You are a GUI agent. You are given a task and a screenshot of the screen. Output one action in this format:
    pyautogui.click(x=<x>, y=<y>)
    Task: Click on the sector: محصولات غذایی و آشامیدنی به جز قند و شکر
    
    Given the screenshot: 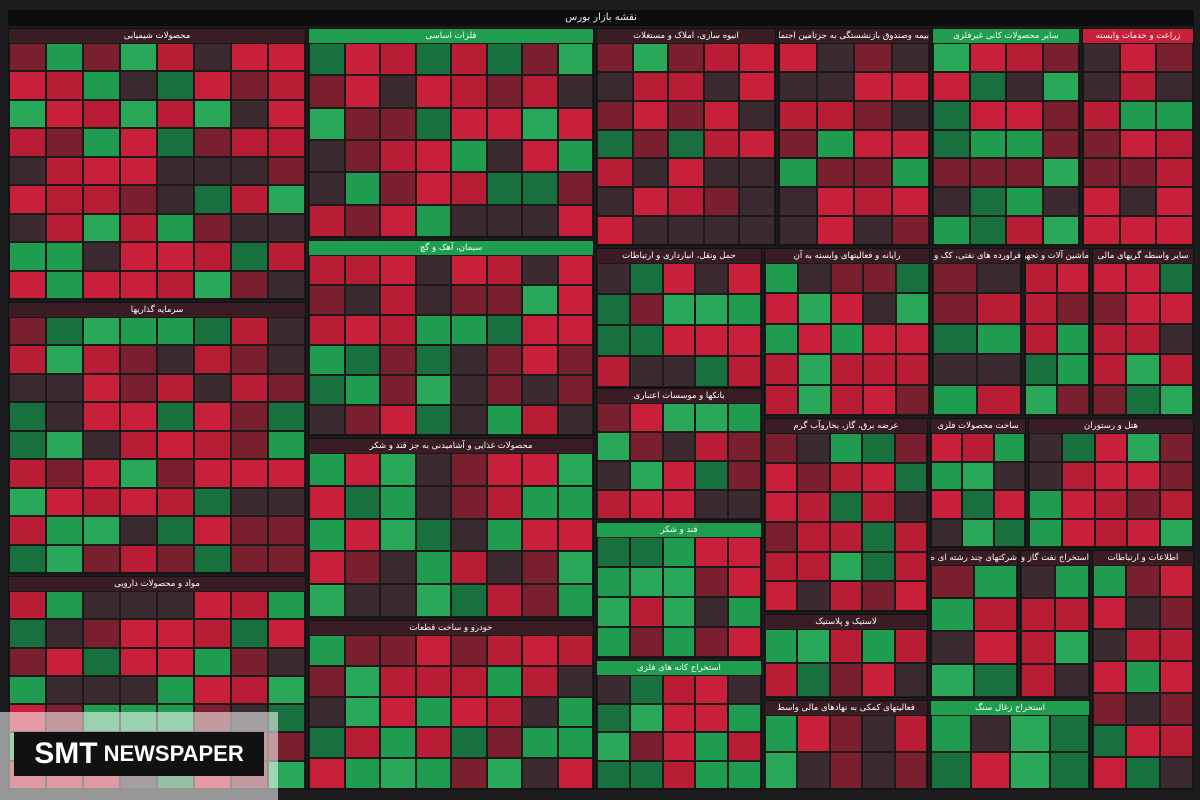 What is the action you would take?
    pyautogui.click(x=451, y=528)
    